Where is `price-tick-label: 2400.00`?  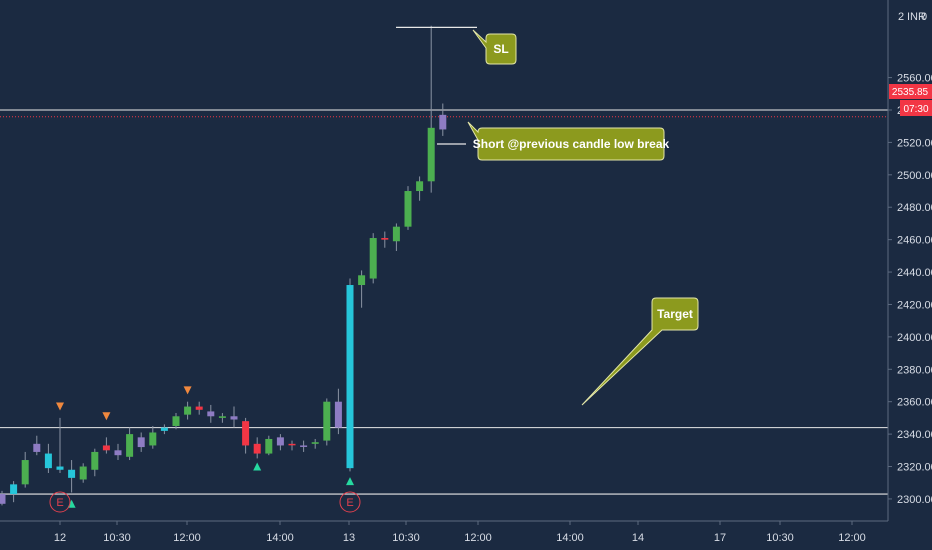
price-tick-label: 2400.00 is located at coordinates (914, 338).